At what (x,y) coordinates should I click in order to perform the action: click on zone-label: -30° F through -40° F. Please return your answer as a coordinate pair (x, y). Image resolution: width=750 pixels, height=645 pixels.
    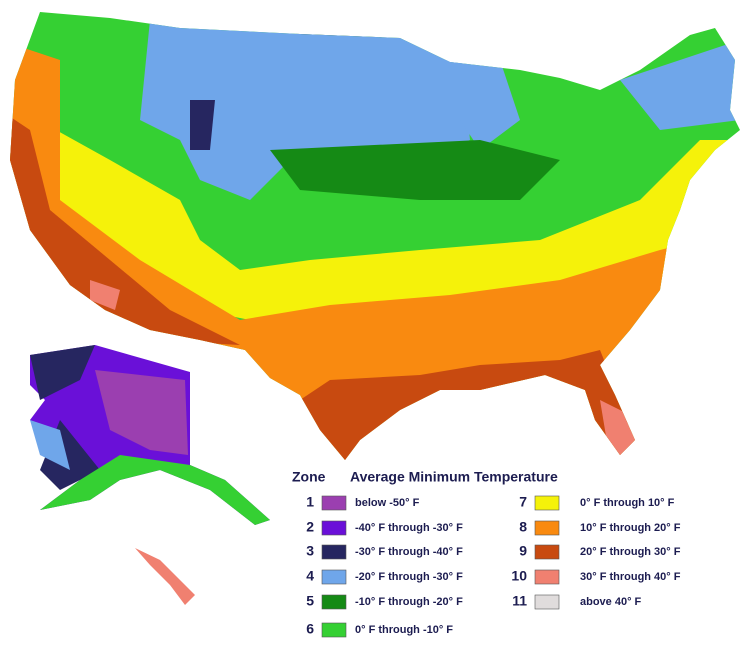
    Looking at the image, I should click on (409, 552).